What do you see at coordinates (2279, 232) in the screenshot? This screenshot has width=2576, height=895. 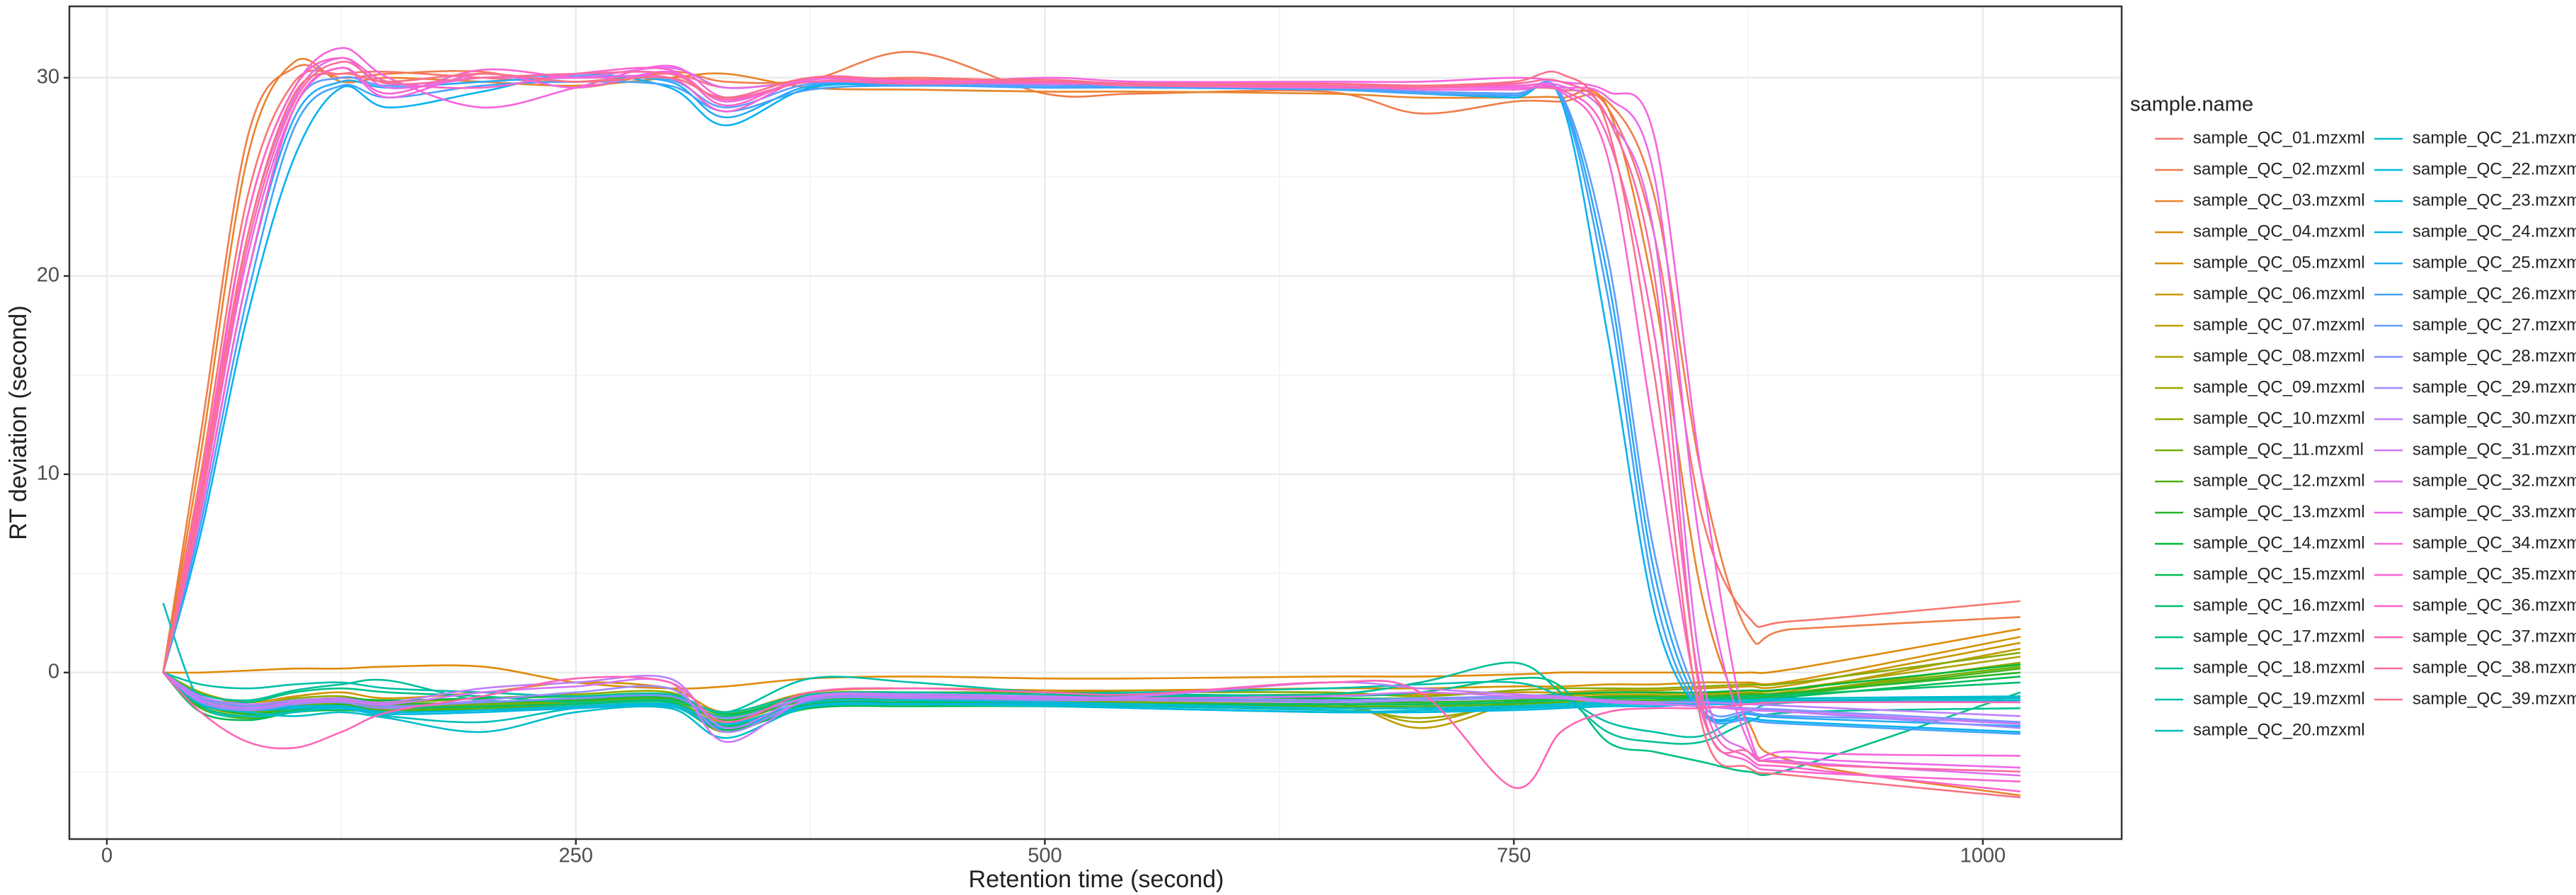 I see `legend-label: sample_QC_04.mzxml` at bounding box center [2279, 232].